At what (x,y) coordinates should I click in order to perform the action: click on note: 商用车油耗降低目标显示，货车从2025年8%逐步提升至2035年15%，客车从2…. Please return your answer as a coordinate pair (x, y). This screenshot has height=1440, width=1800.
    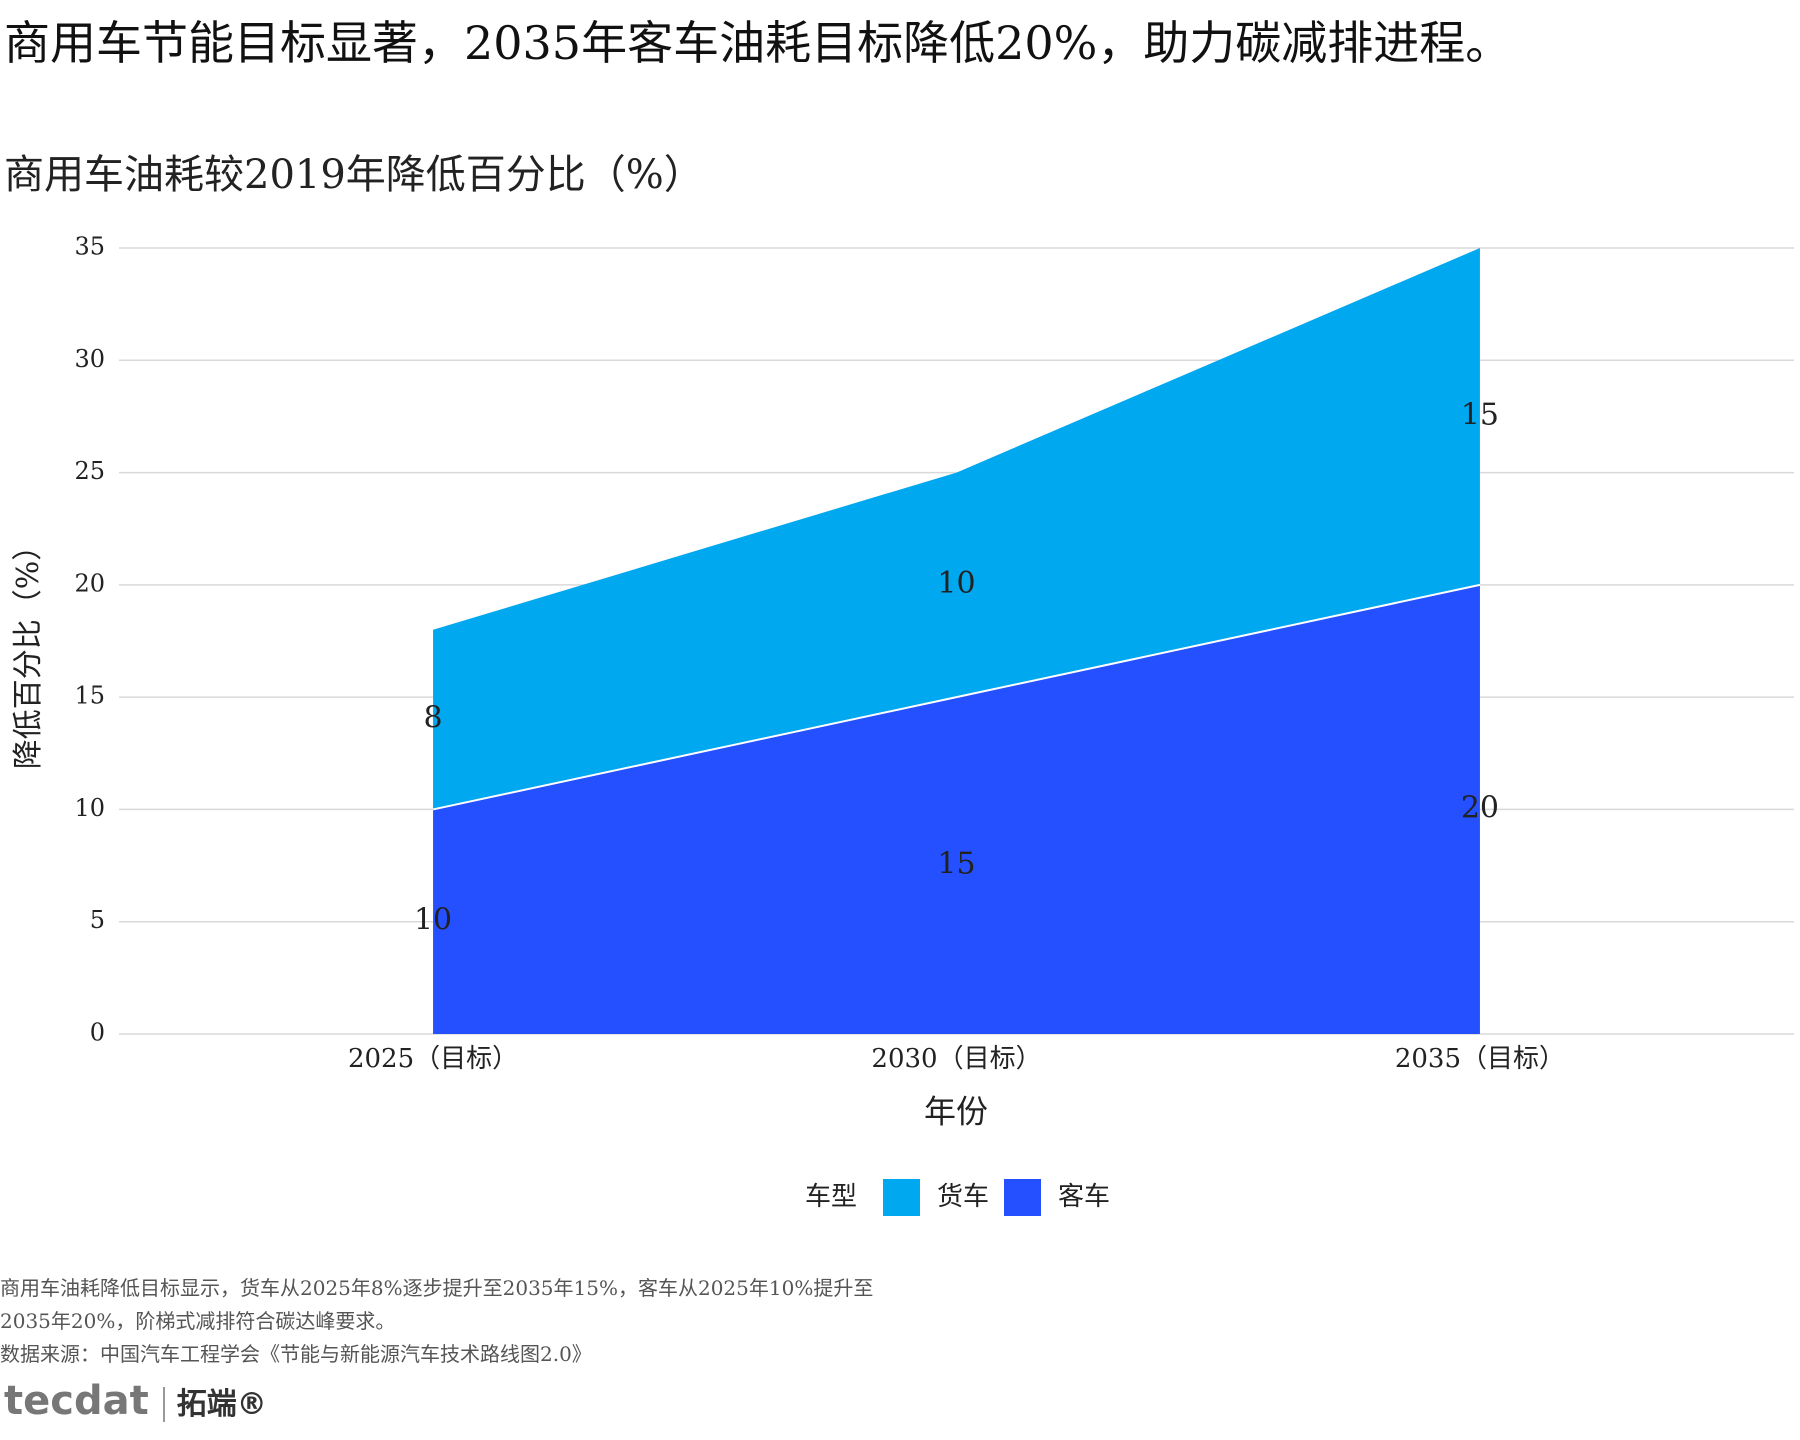
    Looking at the image, I should click on (437, 1304).